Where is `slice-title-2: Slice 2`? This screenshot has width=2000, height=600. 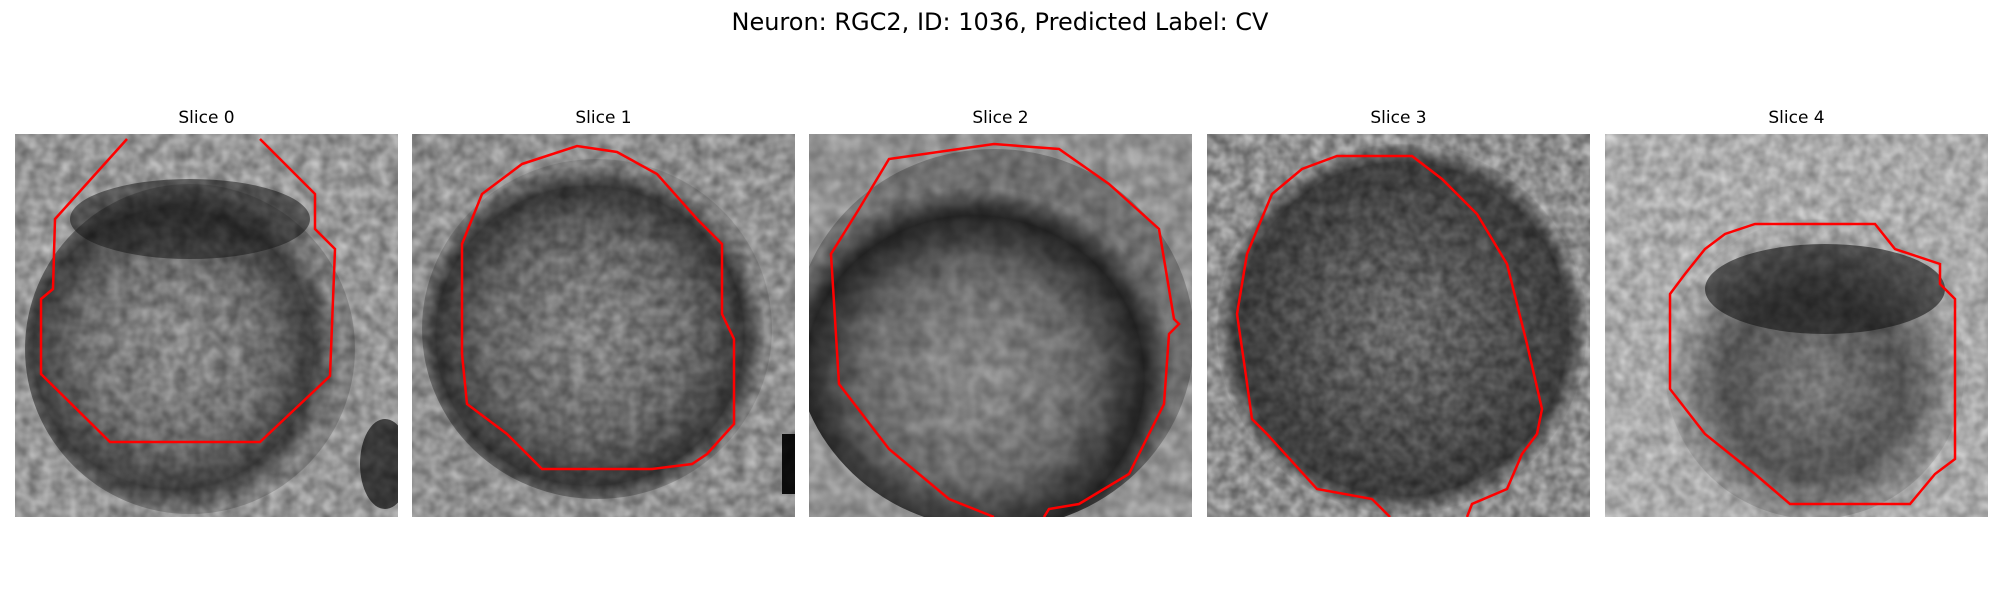
slice-title-2: Slice 2 is located at coordinates (1000, 118).